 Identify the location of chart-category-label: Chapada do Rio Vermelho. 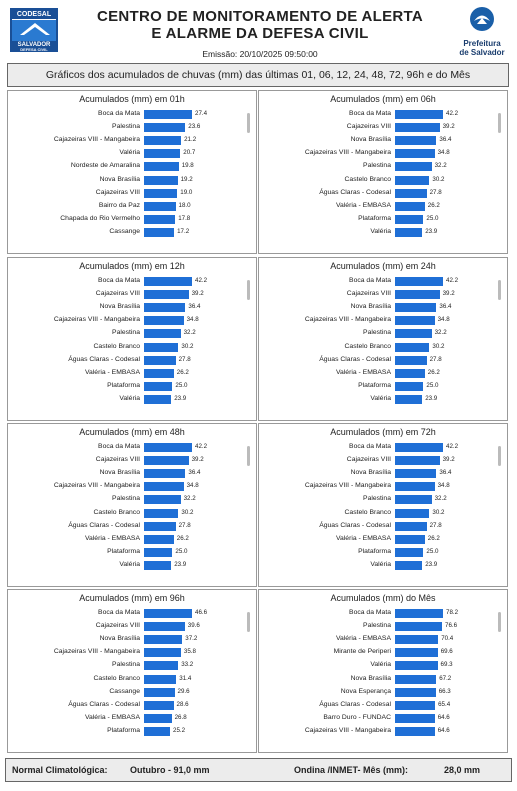
(100, 218).